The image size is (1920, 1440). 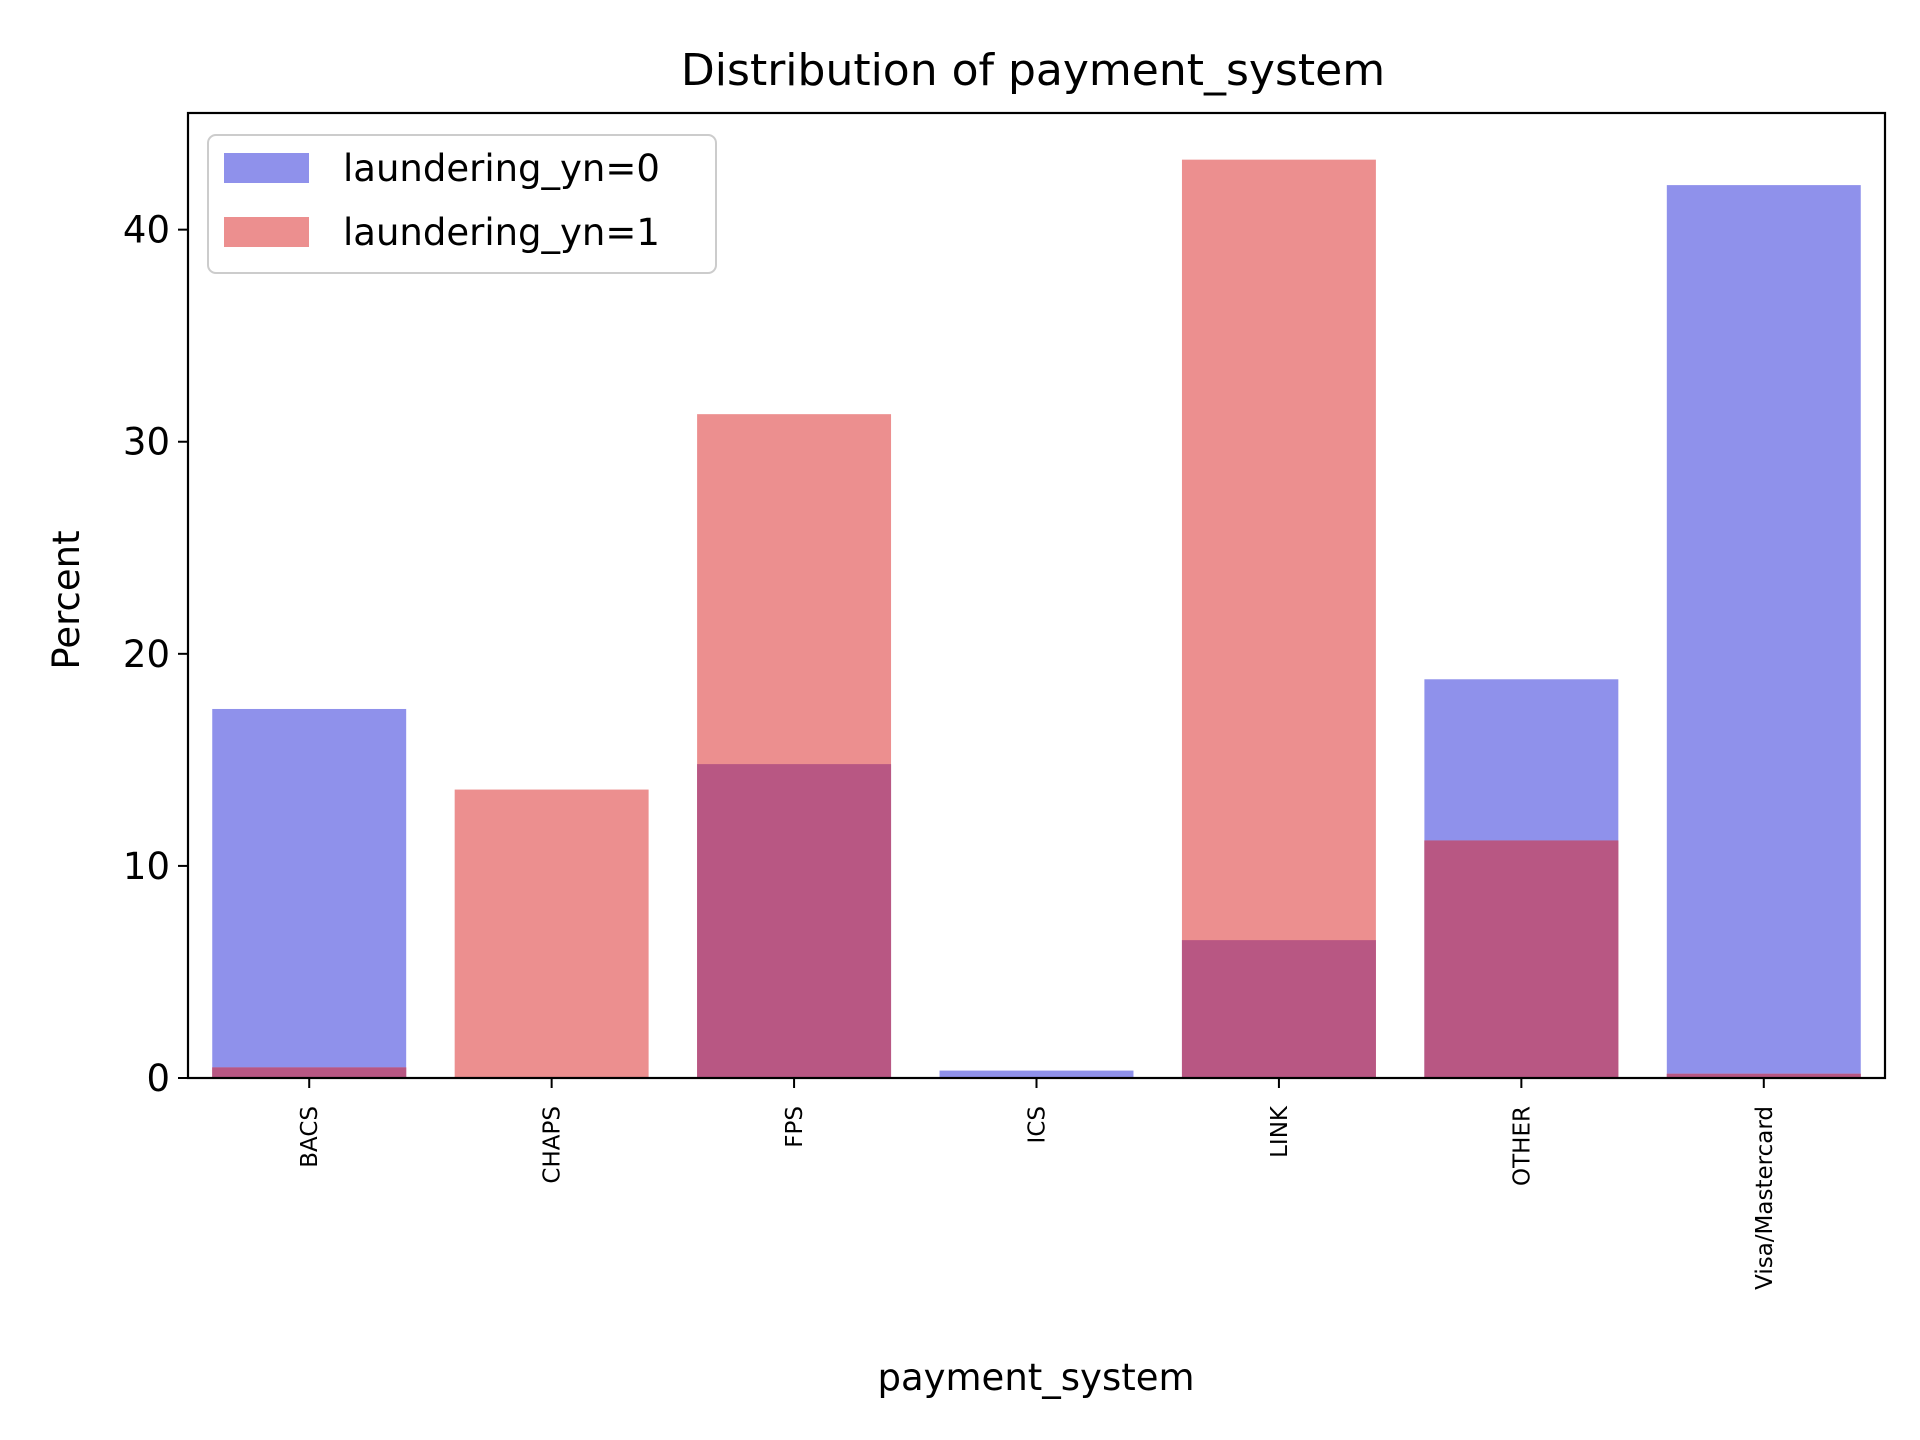 I want to click on y-tick-label-10: 10, so click(x=146, y=866).